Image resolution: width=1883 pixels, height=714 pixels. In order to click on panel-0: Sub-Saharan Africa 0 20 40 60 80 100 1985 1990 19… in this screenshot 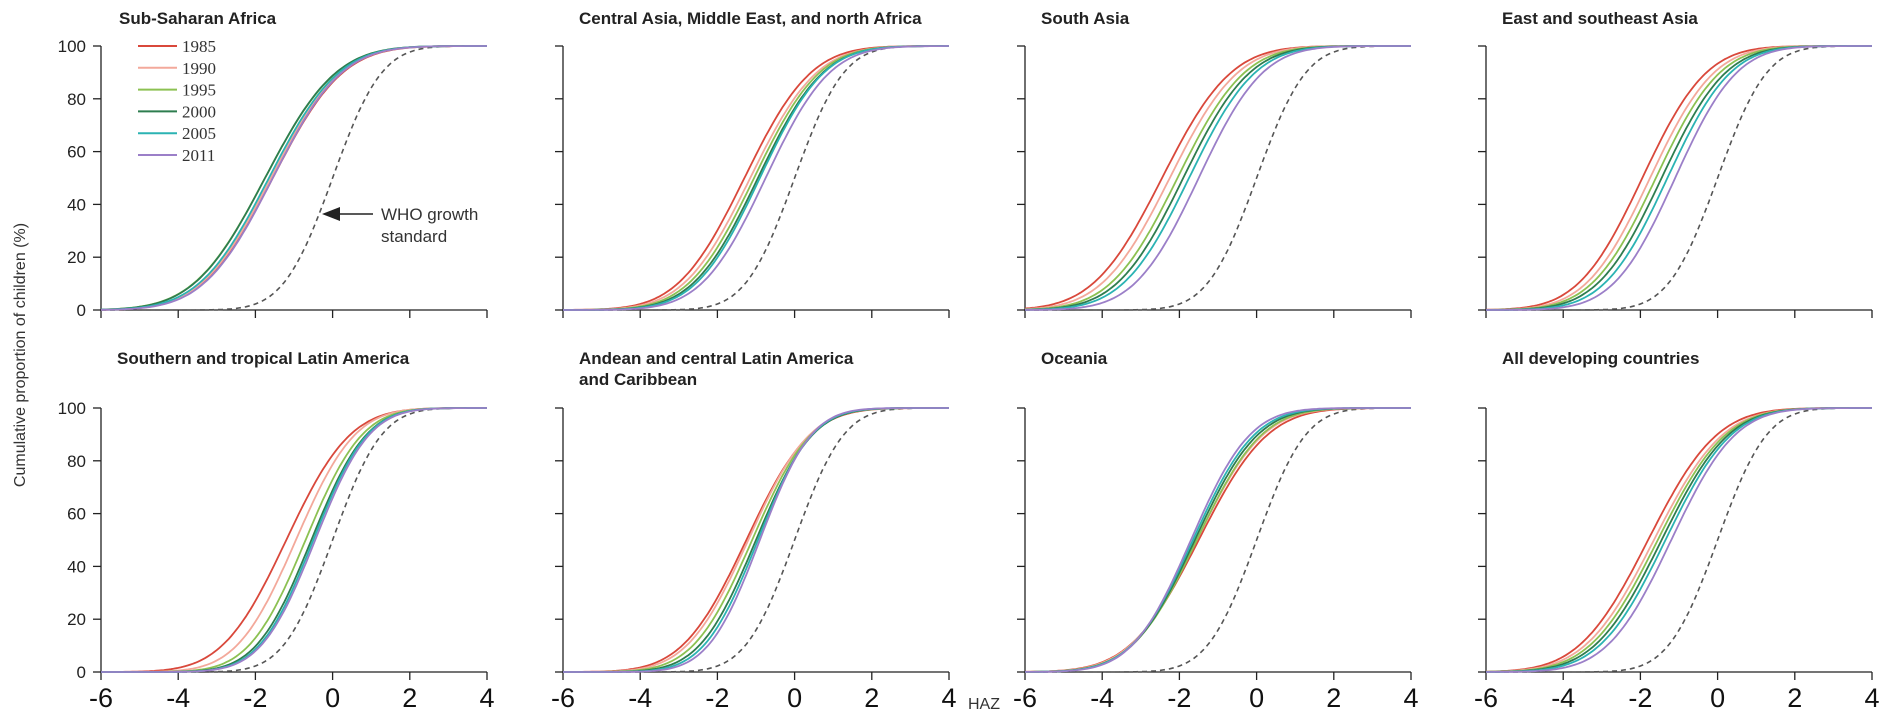, I will do `click(273, 164)`.